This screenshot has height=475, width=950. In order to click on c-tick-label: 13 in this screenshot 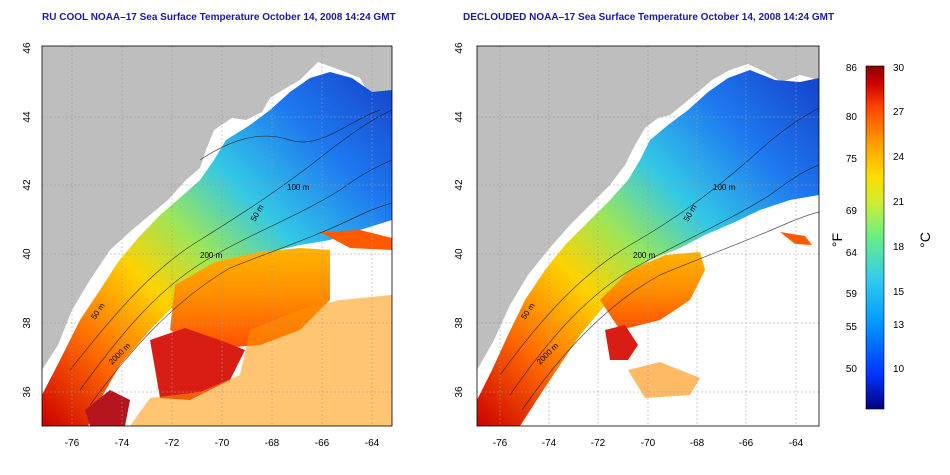, I will do `click(899, 325)`.